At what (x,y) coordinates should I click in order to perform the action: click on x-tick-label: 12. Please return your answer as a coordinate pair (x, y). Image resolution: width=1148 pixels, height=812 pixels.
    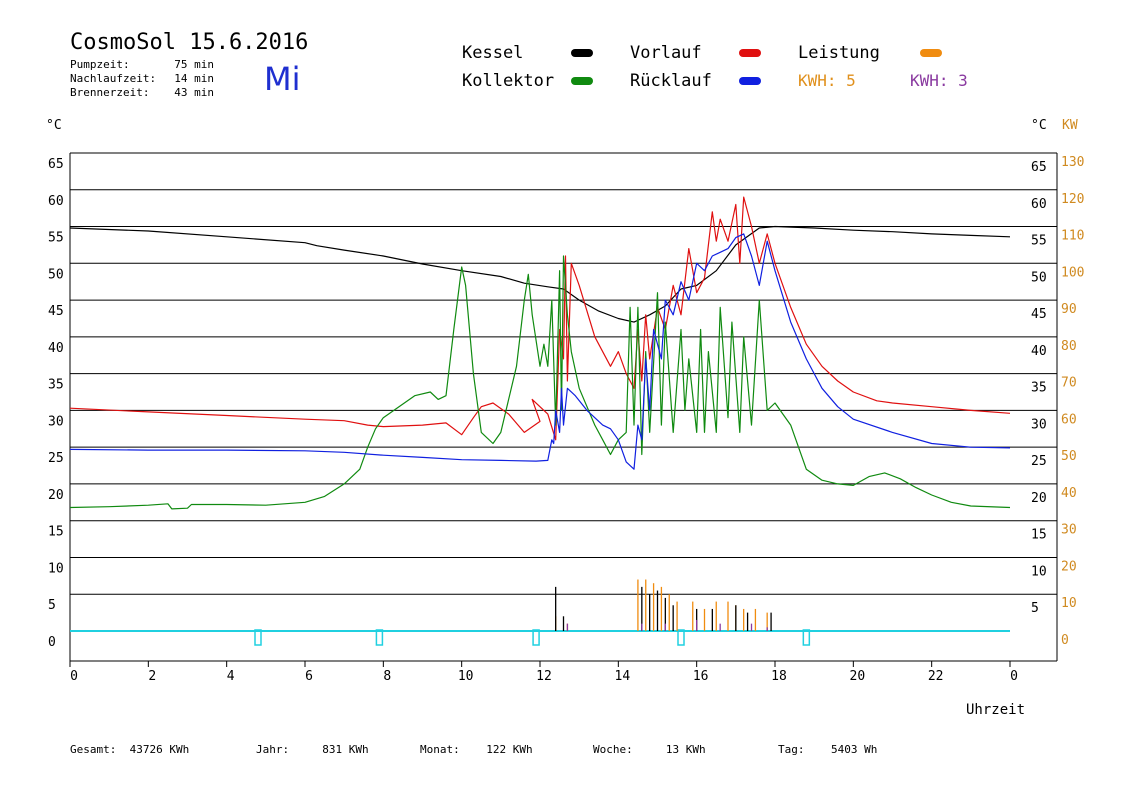
    Looking at the image, I should click on (544, 676).